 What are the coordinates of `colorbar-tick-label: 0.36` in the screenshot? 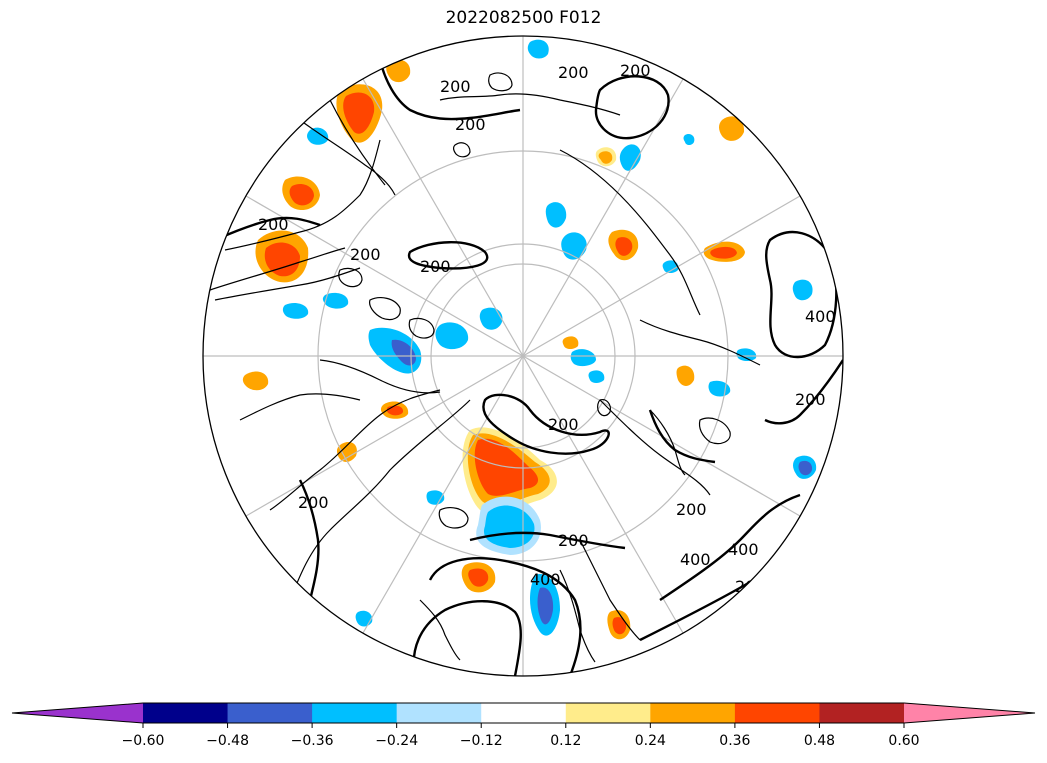 It's located at (734, 741).